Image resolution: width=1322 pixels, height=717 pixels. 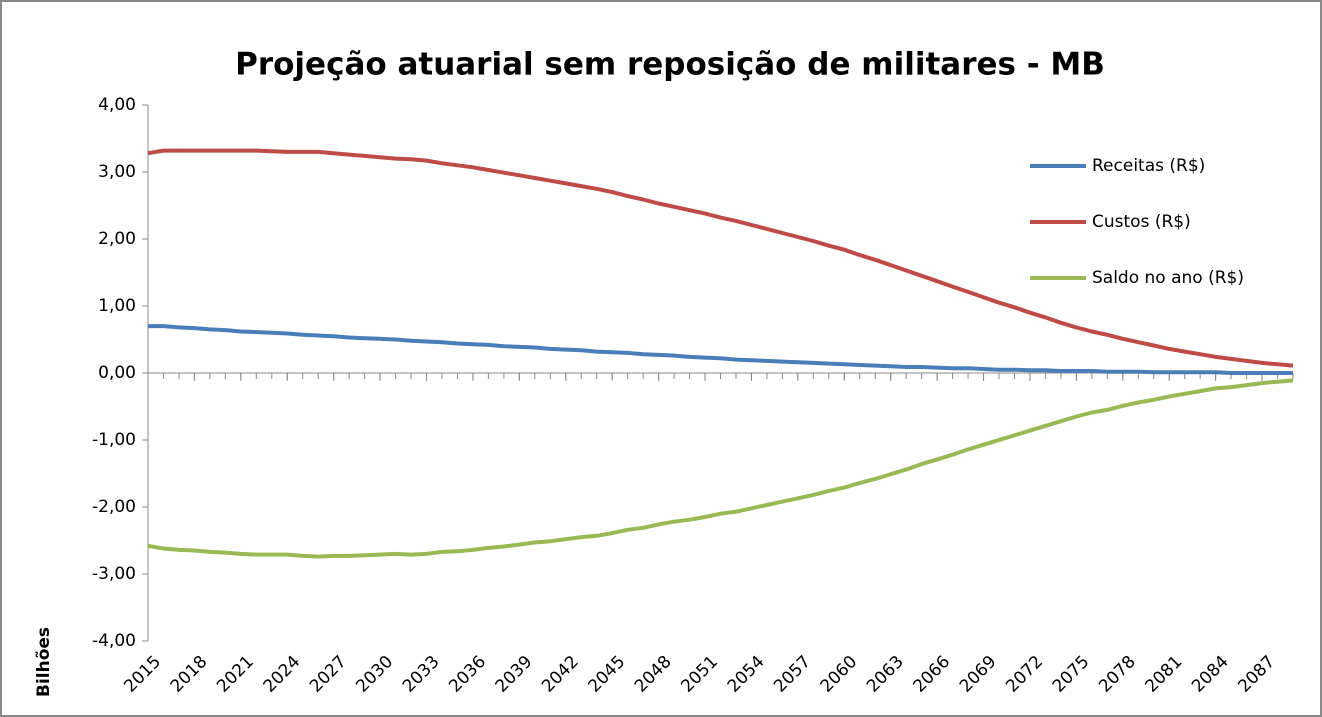 What do you see at coordinates (117, 373) in the screenshot?
I see `y-tick-label: 0,00` at bounding box center [117, 373].